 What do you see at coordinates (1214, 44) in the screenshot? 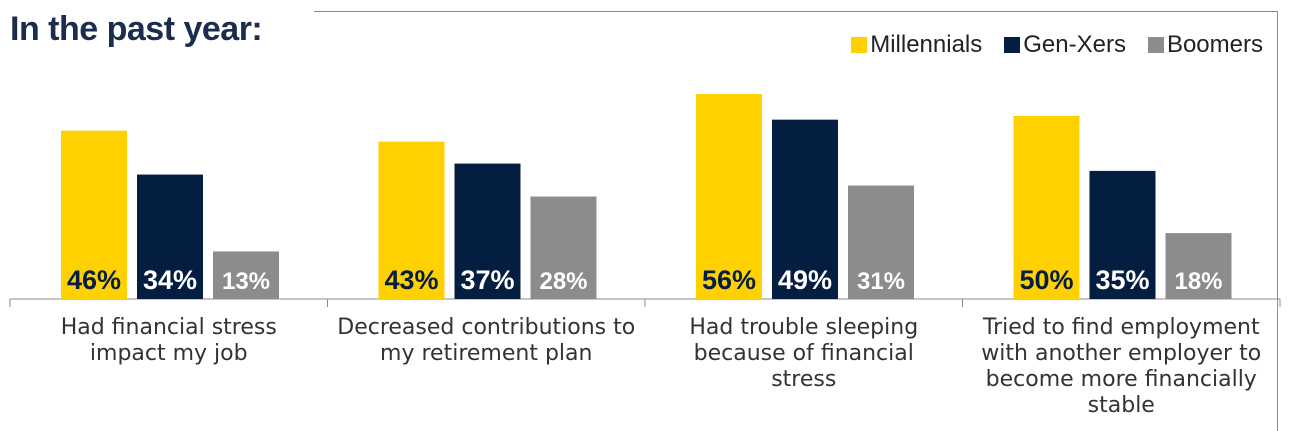
I see `legend-label-boomers: Boomers` at bounding box center [1214, 44].